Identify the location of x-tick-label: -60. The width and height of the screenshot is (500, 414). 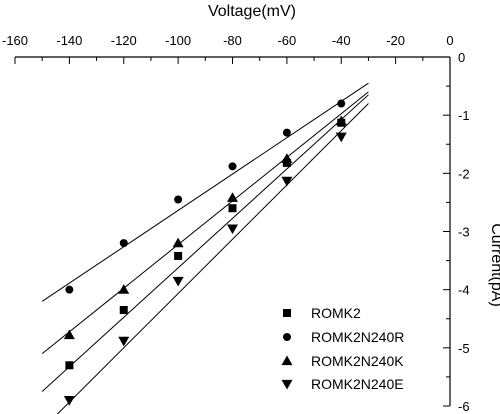
(286, 40).